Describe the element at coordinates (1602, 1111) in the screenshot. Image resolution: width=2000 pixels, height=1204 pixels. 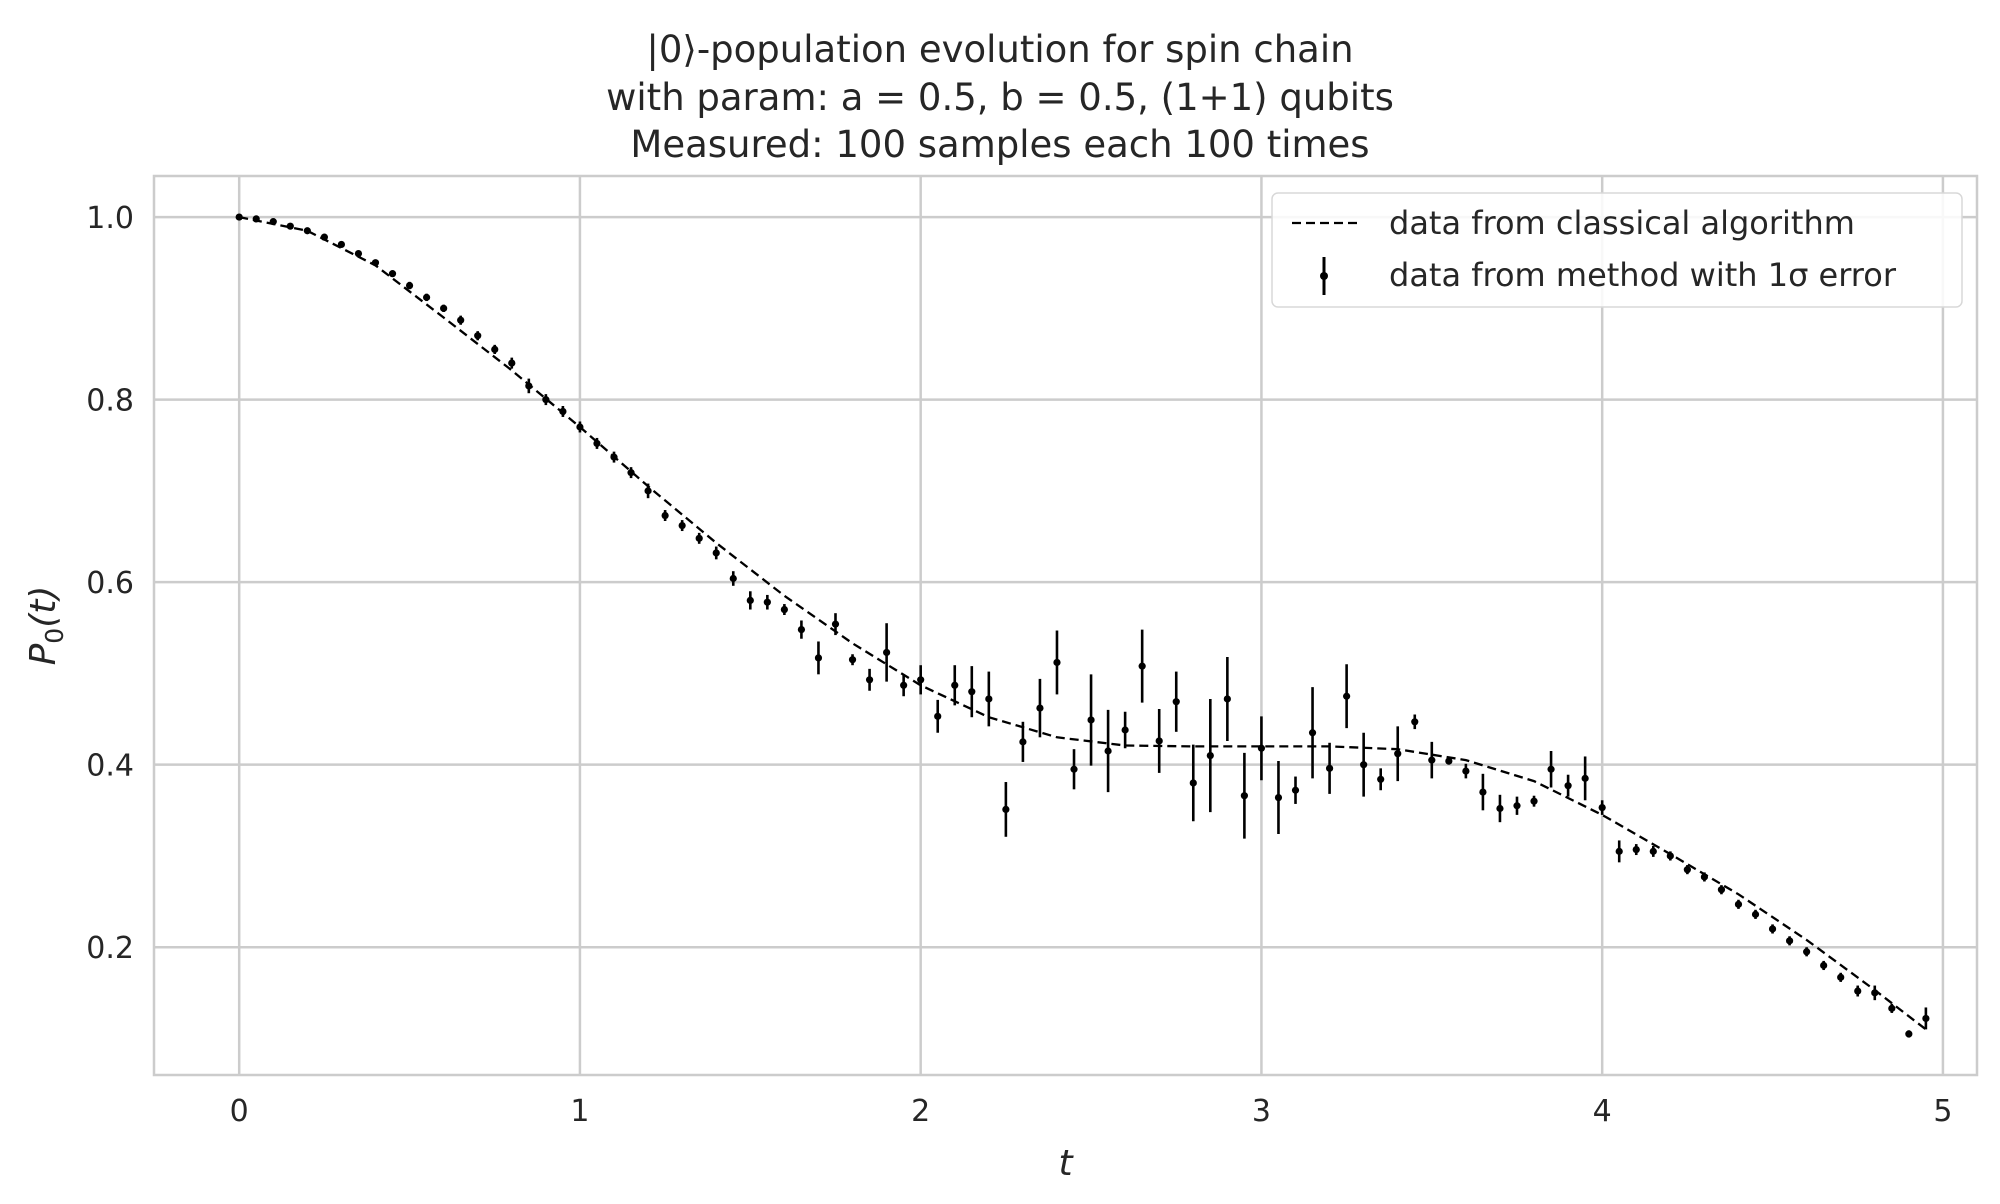
I see `x-tick-label: 4` at that location.